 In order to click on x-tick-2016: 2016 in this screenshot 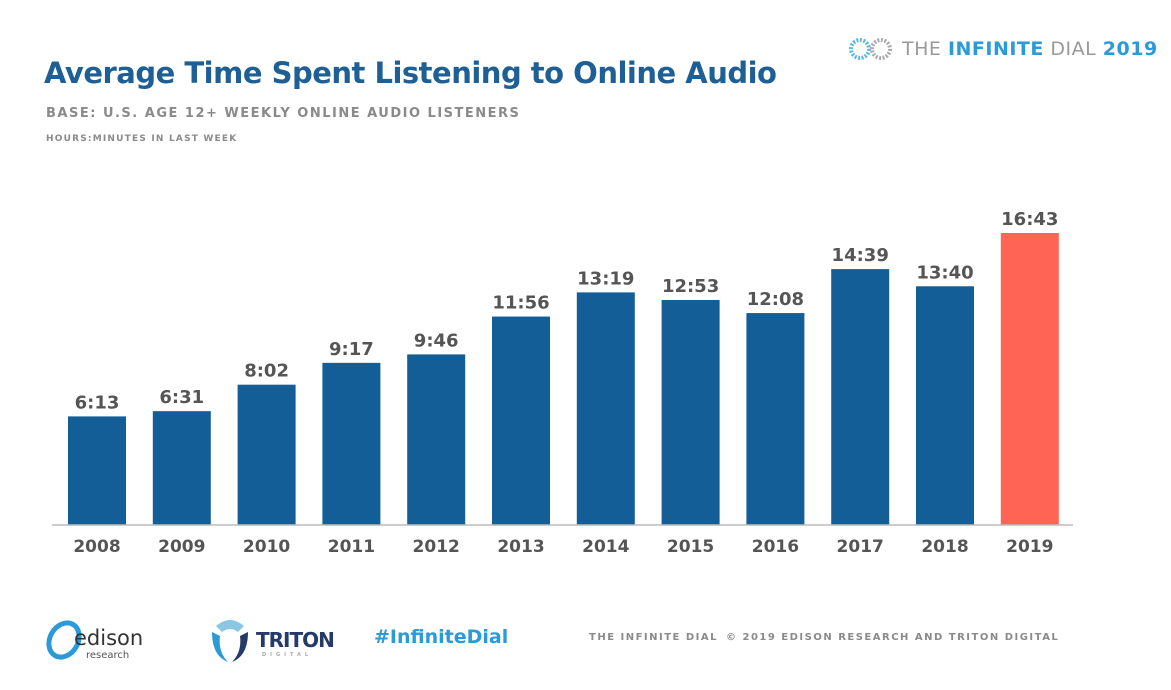, I will do `click(775, 547)`.